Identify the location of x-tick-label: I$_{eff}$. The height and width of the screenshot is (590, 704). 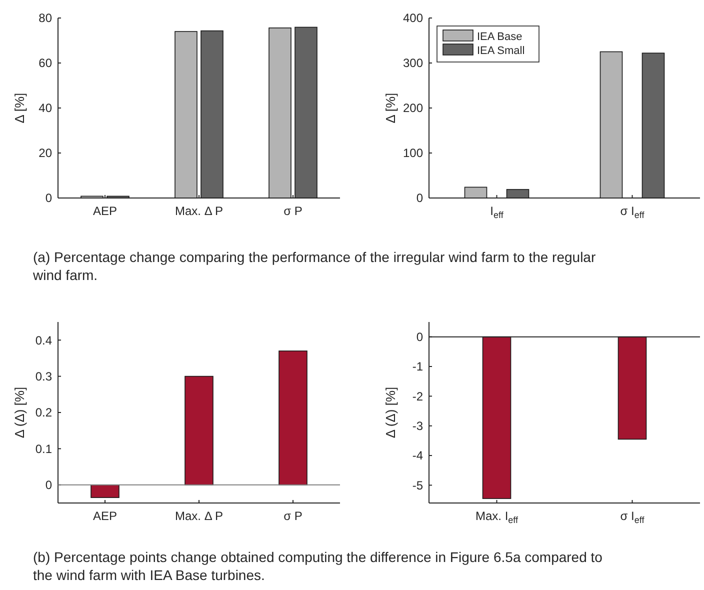
(497, 212).